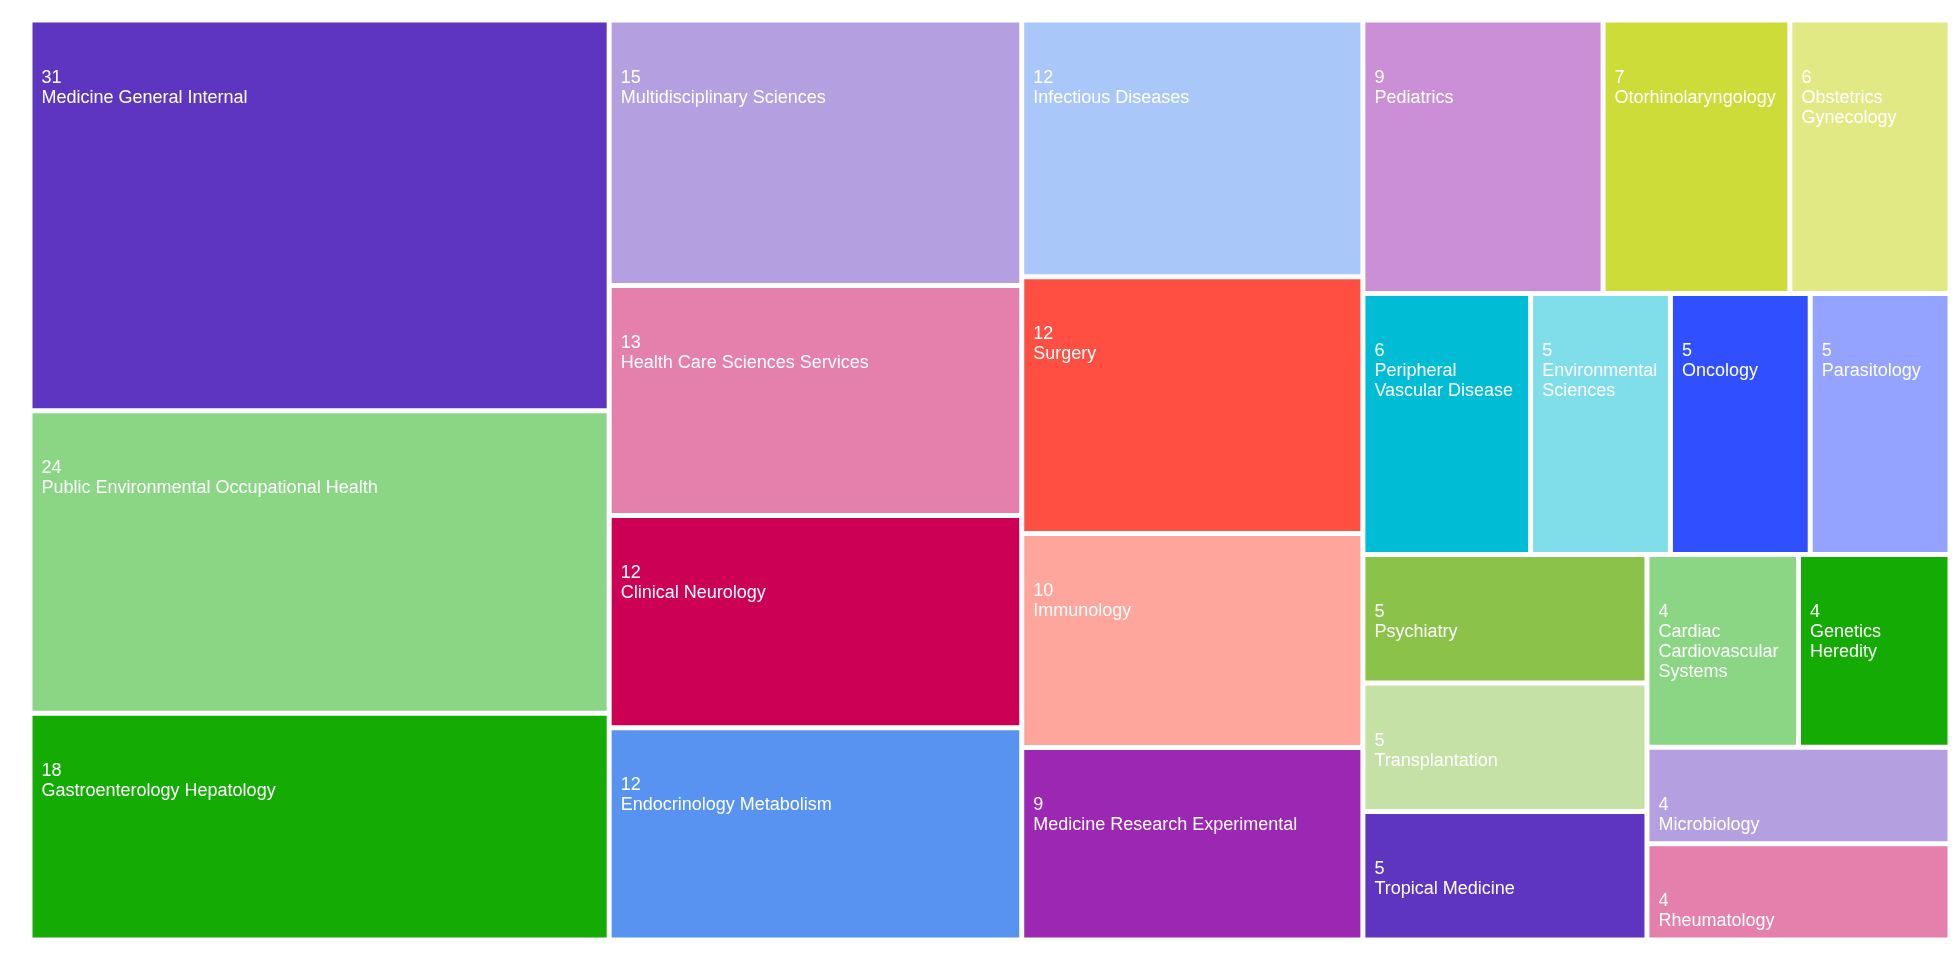  I want to click on category-label: Obstetrics Gynecology, so click(1849, 106).